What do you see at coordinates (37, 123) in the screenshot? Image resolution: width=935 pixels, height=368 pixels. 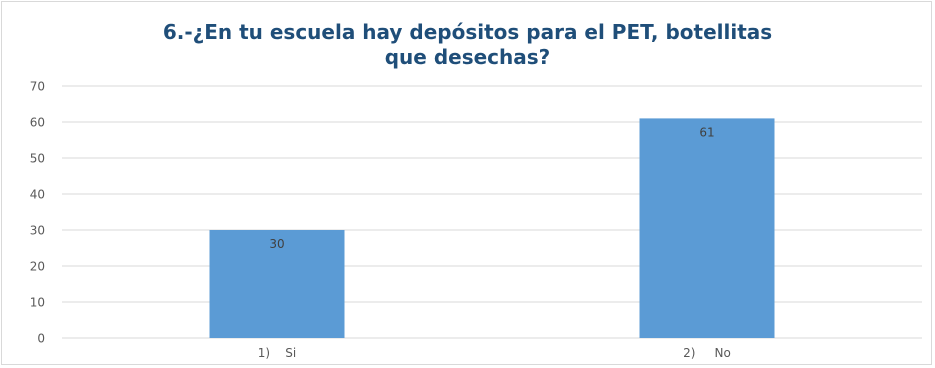 I see `y-tick-label: 60` at bounding box center [37, 123].